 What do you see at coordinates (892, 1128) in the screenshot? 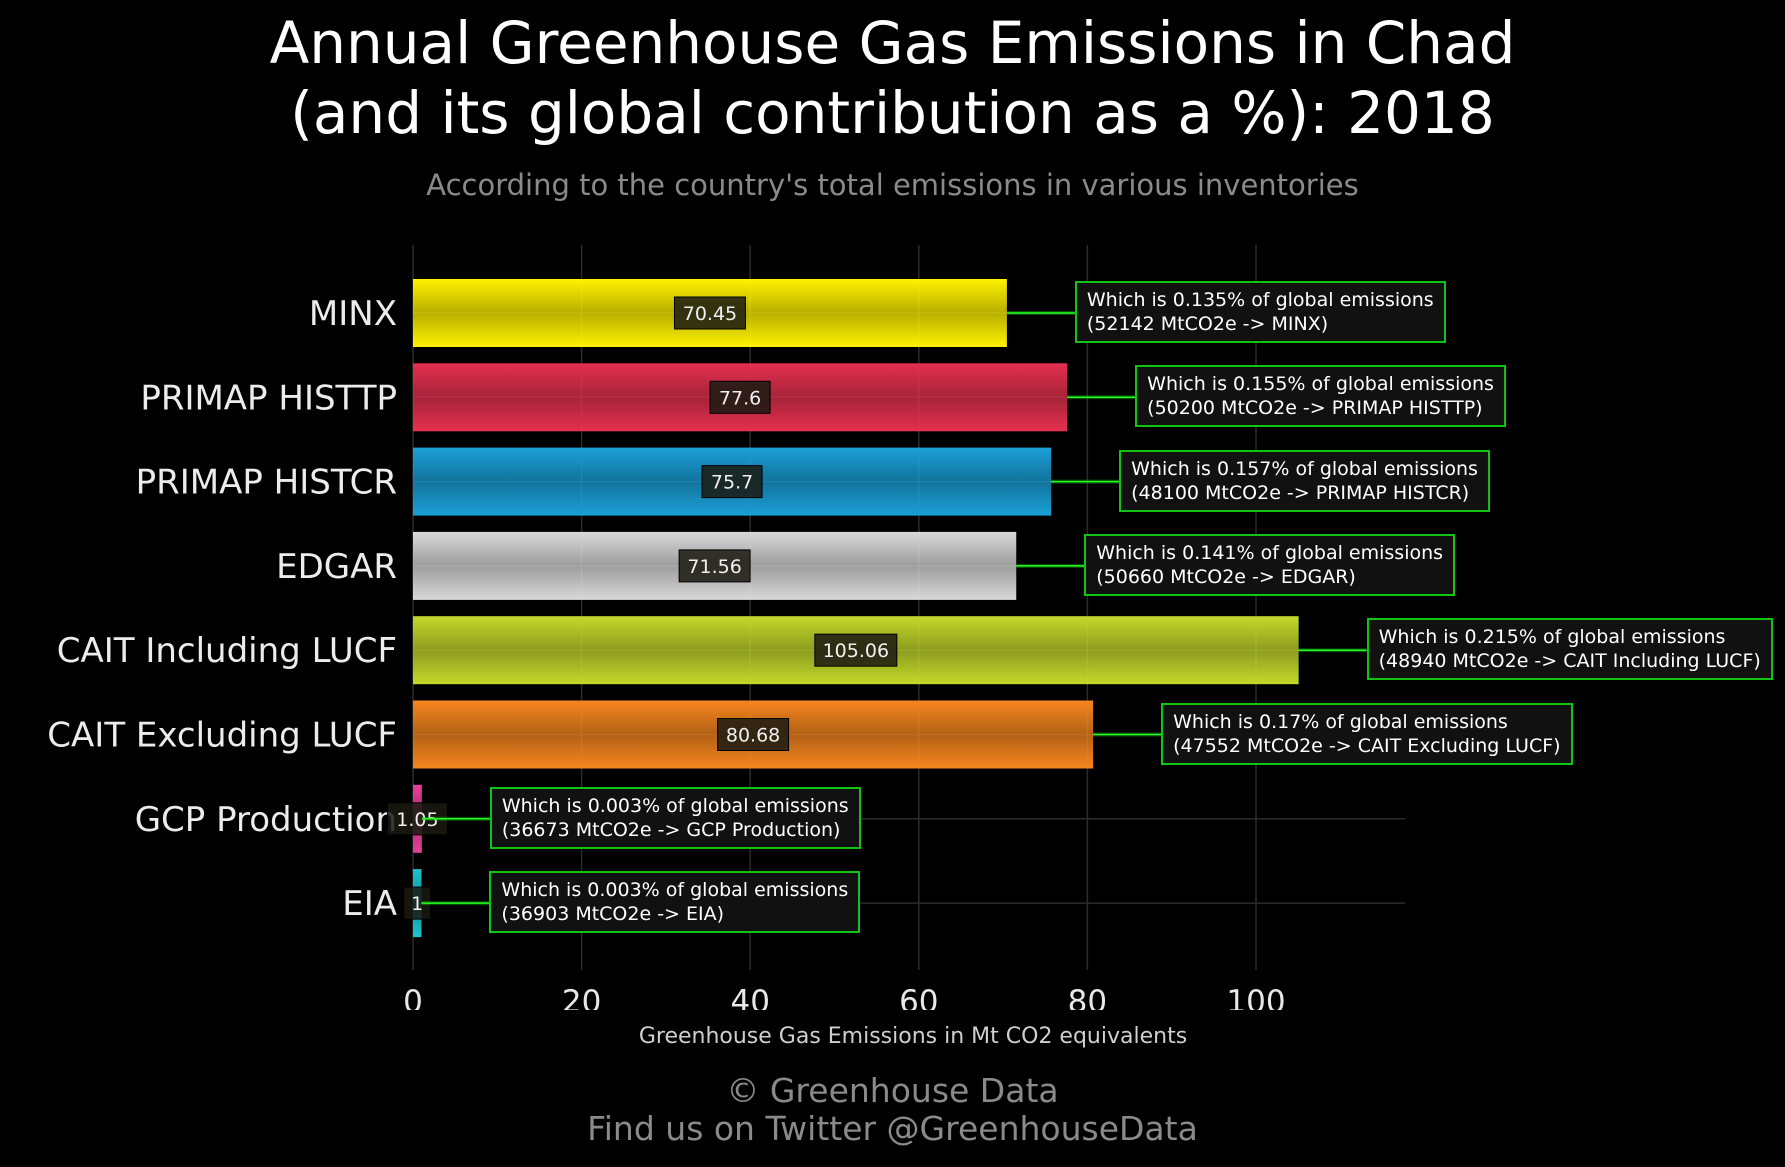
I see `credit-line-2: Find us on Twitter @GreenhouseData` at bounding box center [892, 1128].